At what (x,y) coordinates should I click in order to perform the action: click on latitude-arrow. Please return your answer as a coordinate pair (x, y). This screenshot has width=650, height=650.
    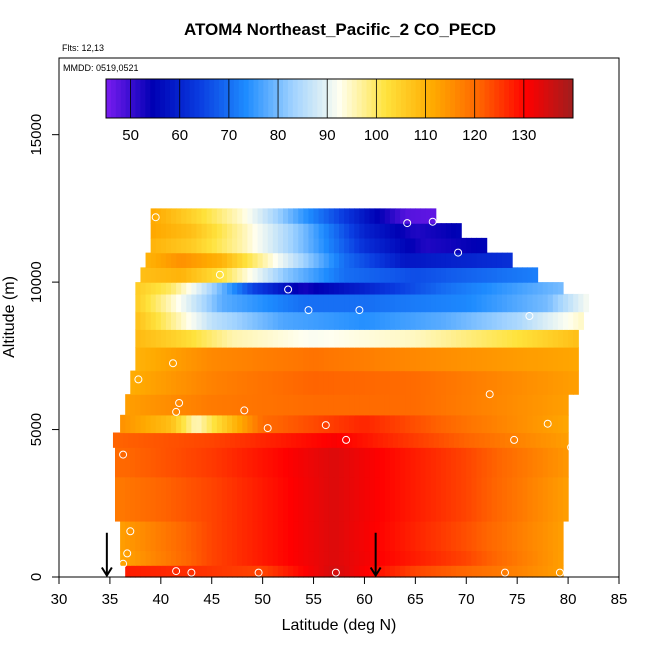
    Looking at the image, I should click on (375, 555).